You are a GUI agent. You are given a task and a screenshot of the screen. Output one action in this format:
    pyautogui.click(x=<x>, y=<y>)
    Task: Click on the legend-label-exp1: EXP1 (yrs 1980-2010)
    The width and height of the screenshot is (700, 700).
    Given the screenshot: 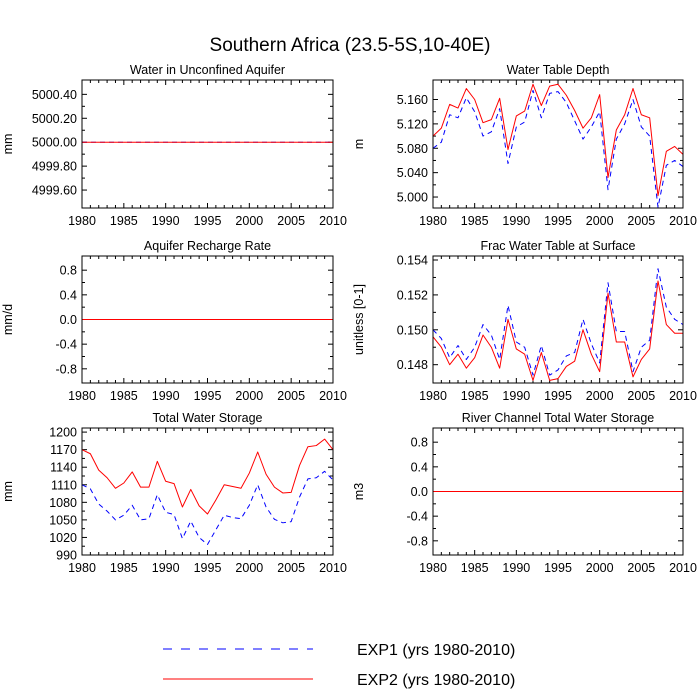 What is the action you would take?
    pyautogui.click(x=436, y=650)
    